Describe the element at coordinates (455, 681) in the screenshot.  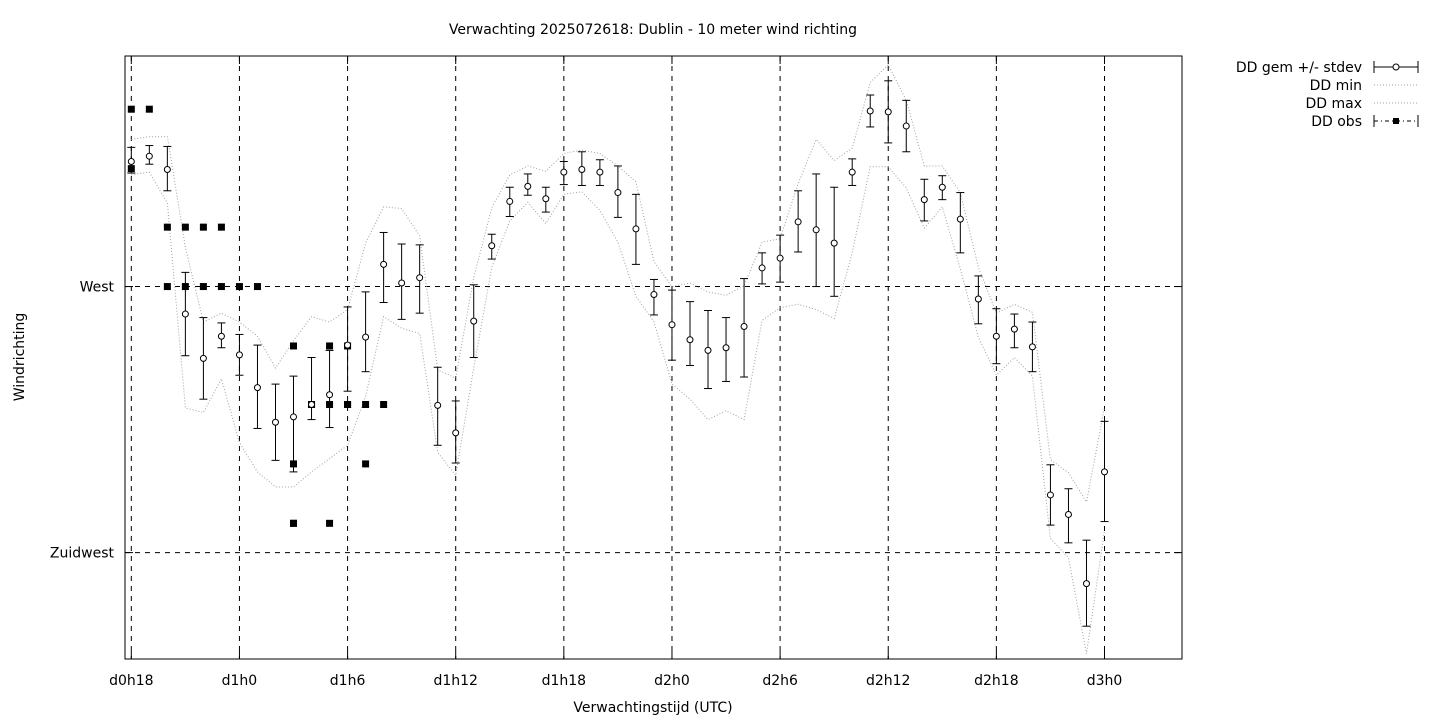
I see `x-tick-label: d1h12` at that location.